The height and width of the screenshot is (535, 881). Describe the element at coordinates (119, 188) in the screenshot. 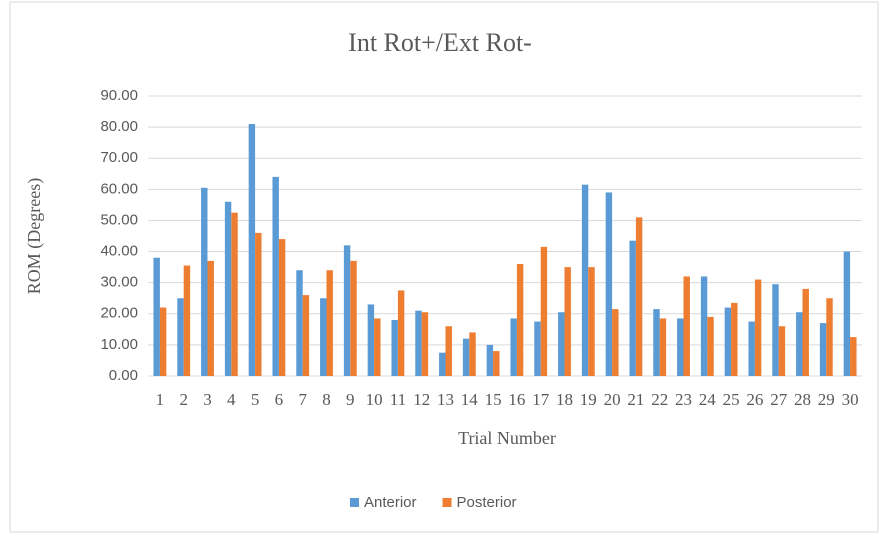

I see `y-tick-label: 60.00` at that location.